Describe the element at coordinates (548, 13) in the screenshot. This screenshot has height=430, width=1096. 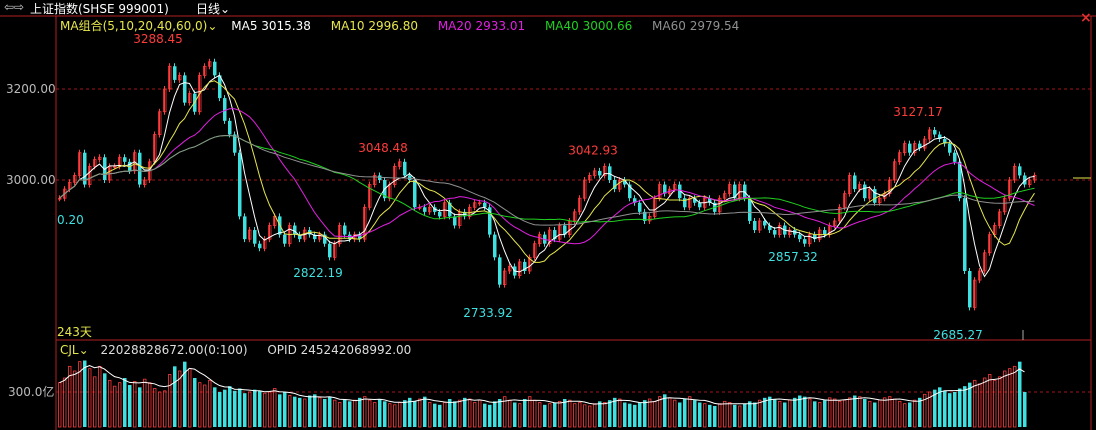
I see `header-bar: ⇦⇨ 上证指数(SHSE 999001) 日线⌄ ×` at that location.